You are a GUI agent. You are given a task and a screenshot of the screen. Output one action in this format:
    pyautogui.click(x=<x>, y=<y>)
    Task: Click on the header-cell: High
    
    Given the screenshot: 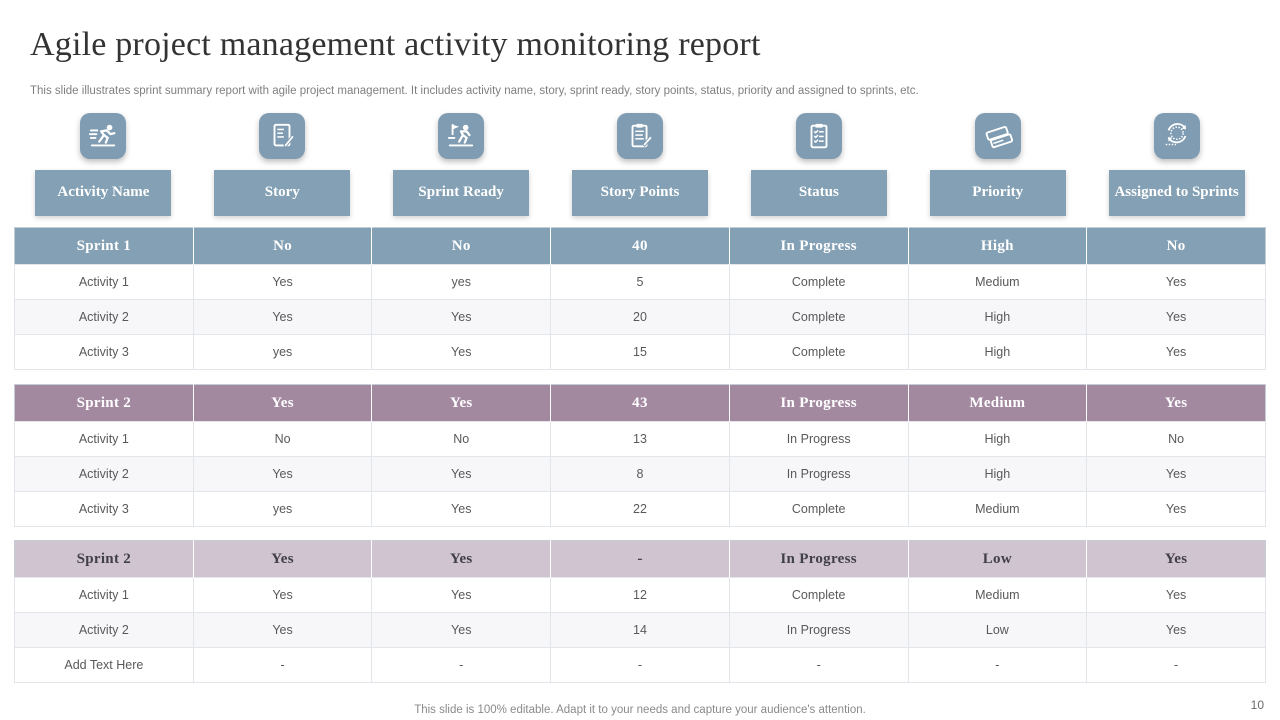 What is the action you would take?
    pyautogui.click(x=997, y=246)
    